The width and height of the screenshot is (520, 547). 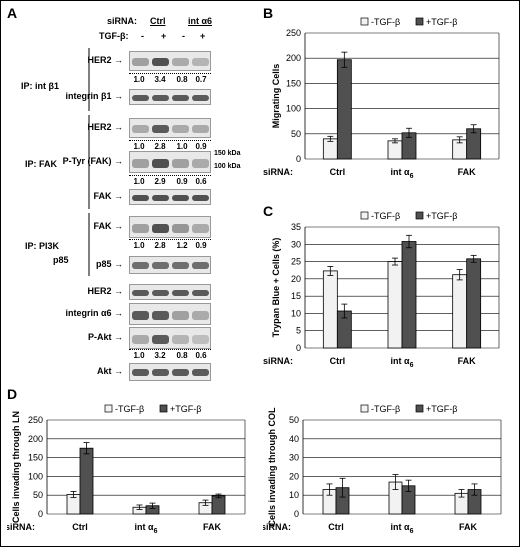 I want to click on panel-letter-b: B, so click(x=268, y=13).